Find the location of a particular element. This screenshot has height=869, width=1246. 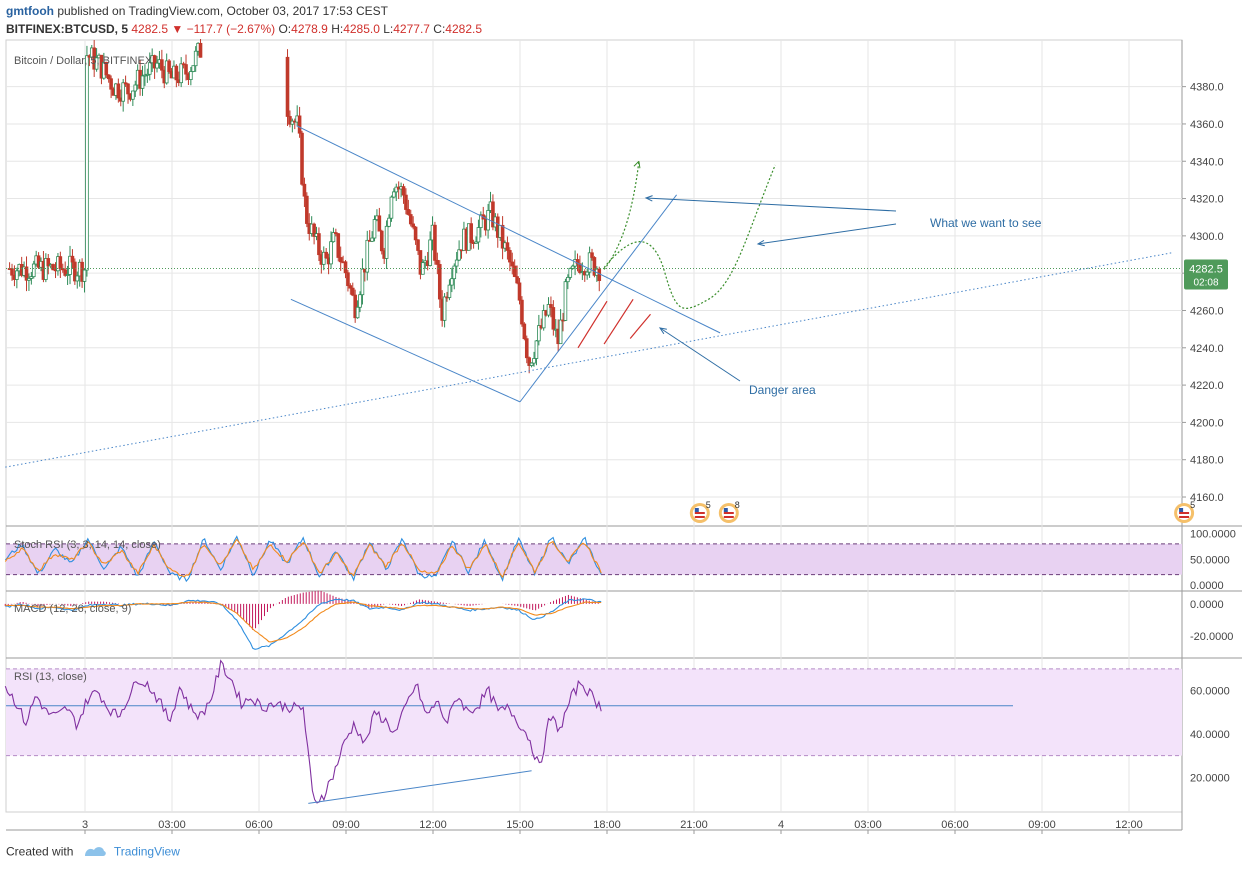

danger-arrow-head is located at coordinates (662, 331).